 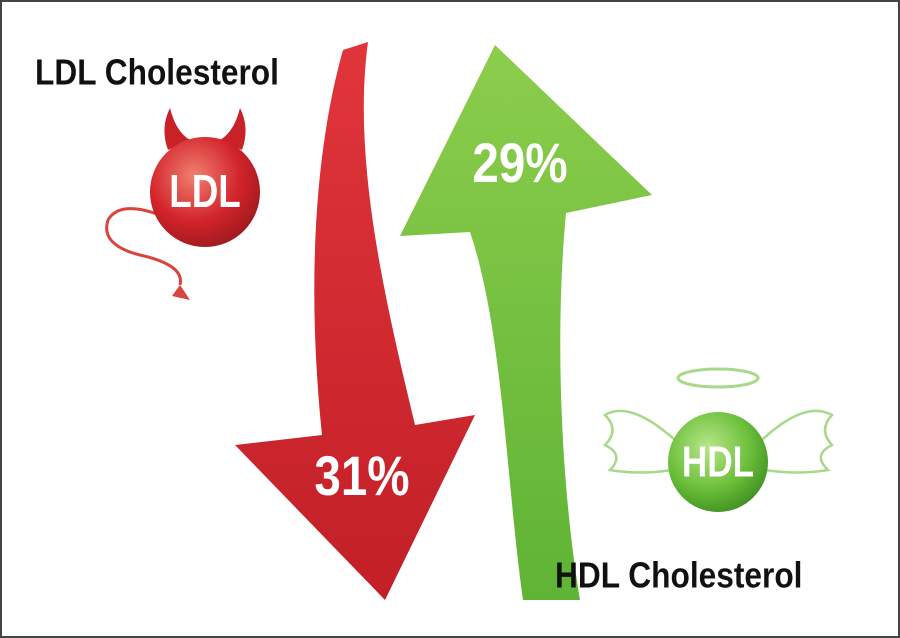 What do you see at coordinates (718, 462) in the screenshot?
I see `hdl-badge: HDL` at bounding box center [718, 462].